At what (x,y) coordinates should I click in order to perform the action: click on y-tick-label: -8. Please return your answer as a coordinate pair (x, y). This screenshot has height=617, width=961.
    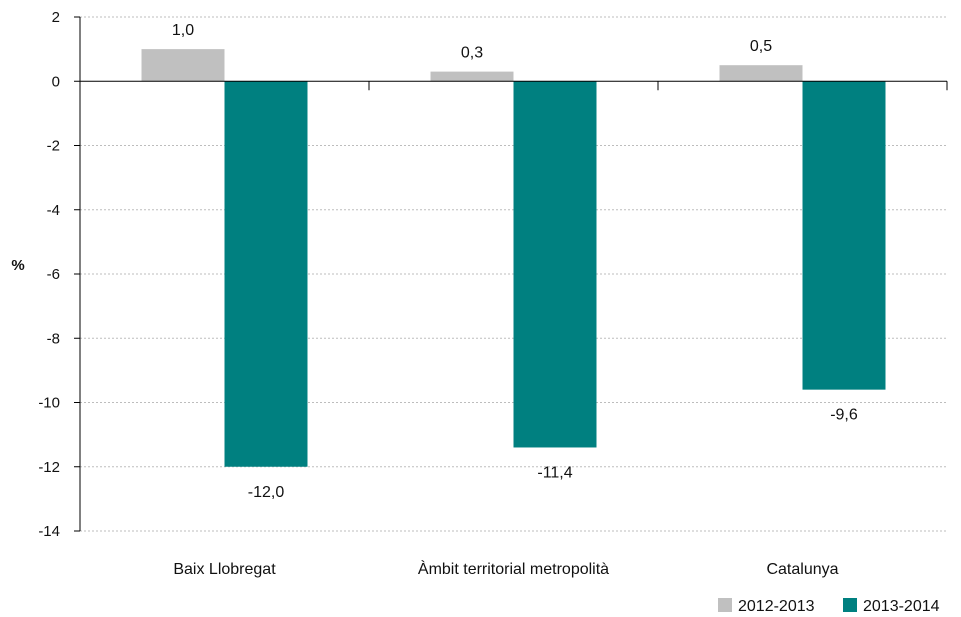
    Looking at the image, I should click on (53, 338).